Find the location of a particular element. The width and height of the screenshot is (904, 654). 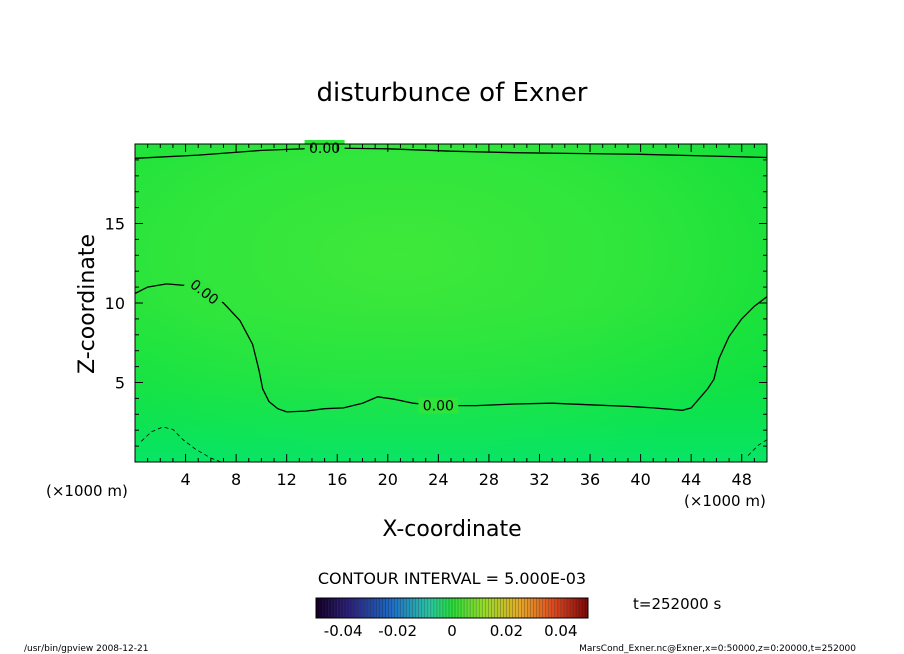

colorbar-frame is located at coordinates (452, 608).